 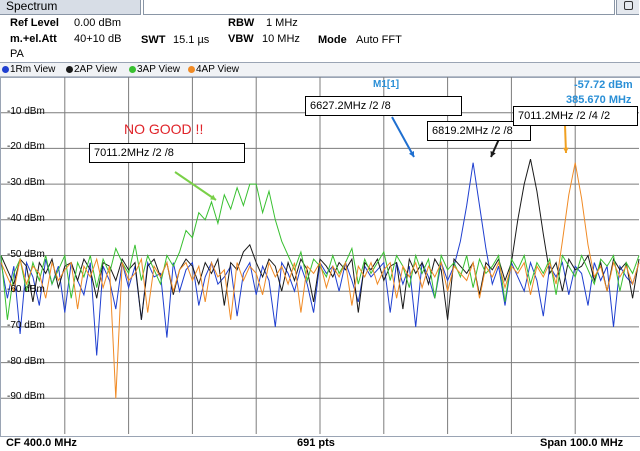 I want to click on att-value: 40+10 dB, so click(x=98, y=39).